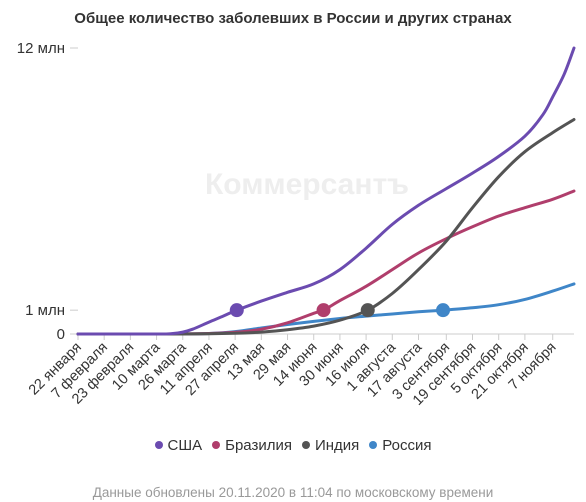  What do you see at coordinates (340, 310) in the screenshot?
I see `series-markers` at bounding box center [340, 310].